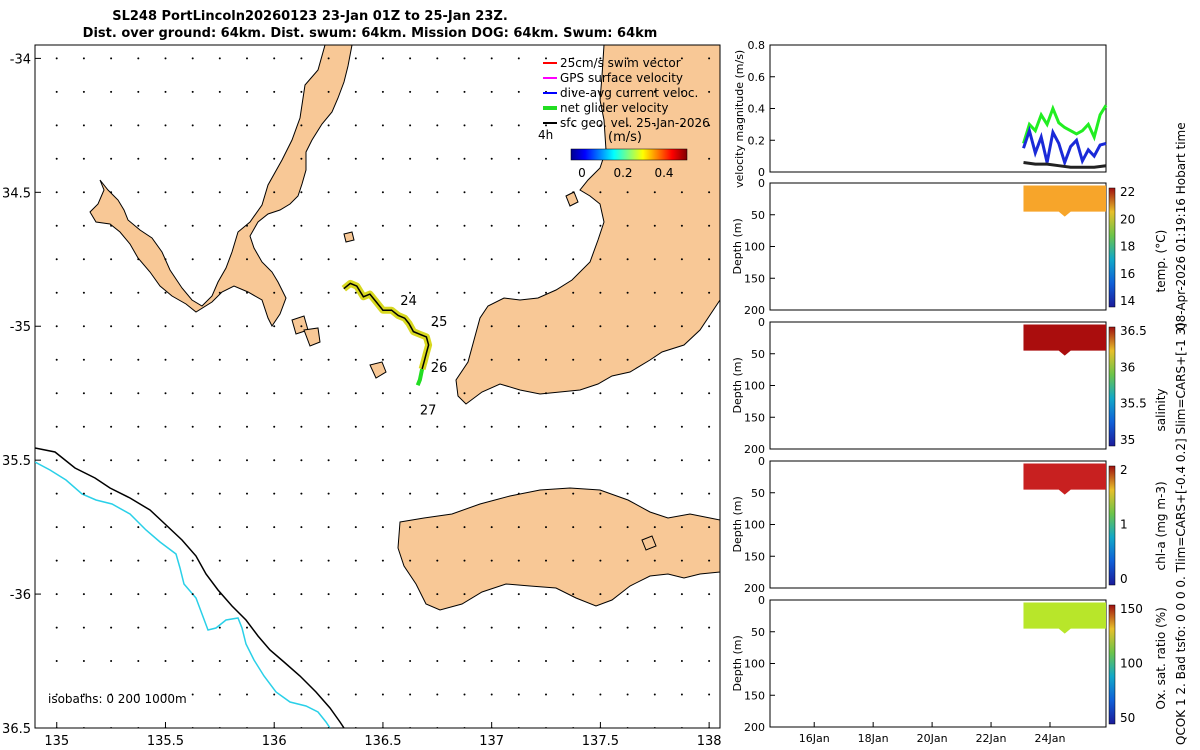  I want to click on velocity-panel: 0 0.2 0.4 0.6 0.8 velocity magnitude (m/s), so click(920, 113).